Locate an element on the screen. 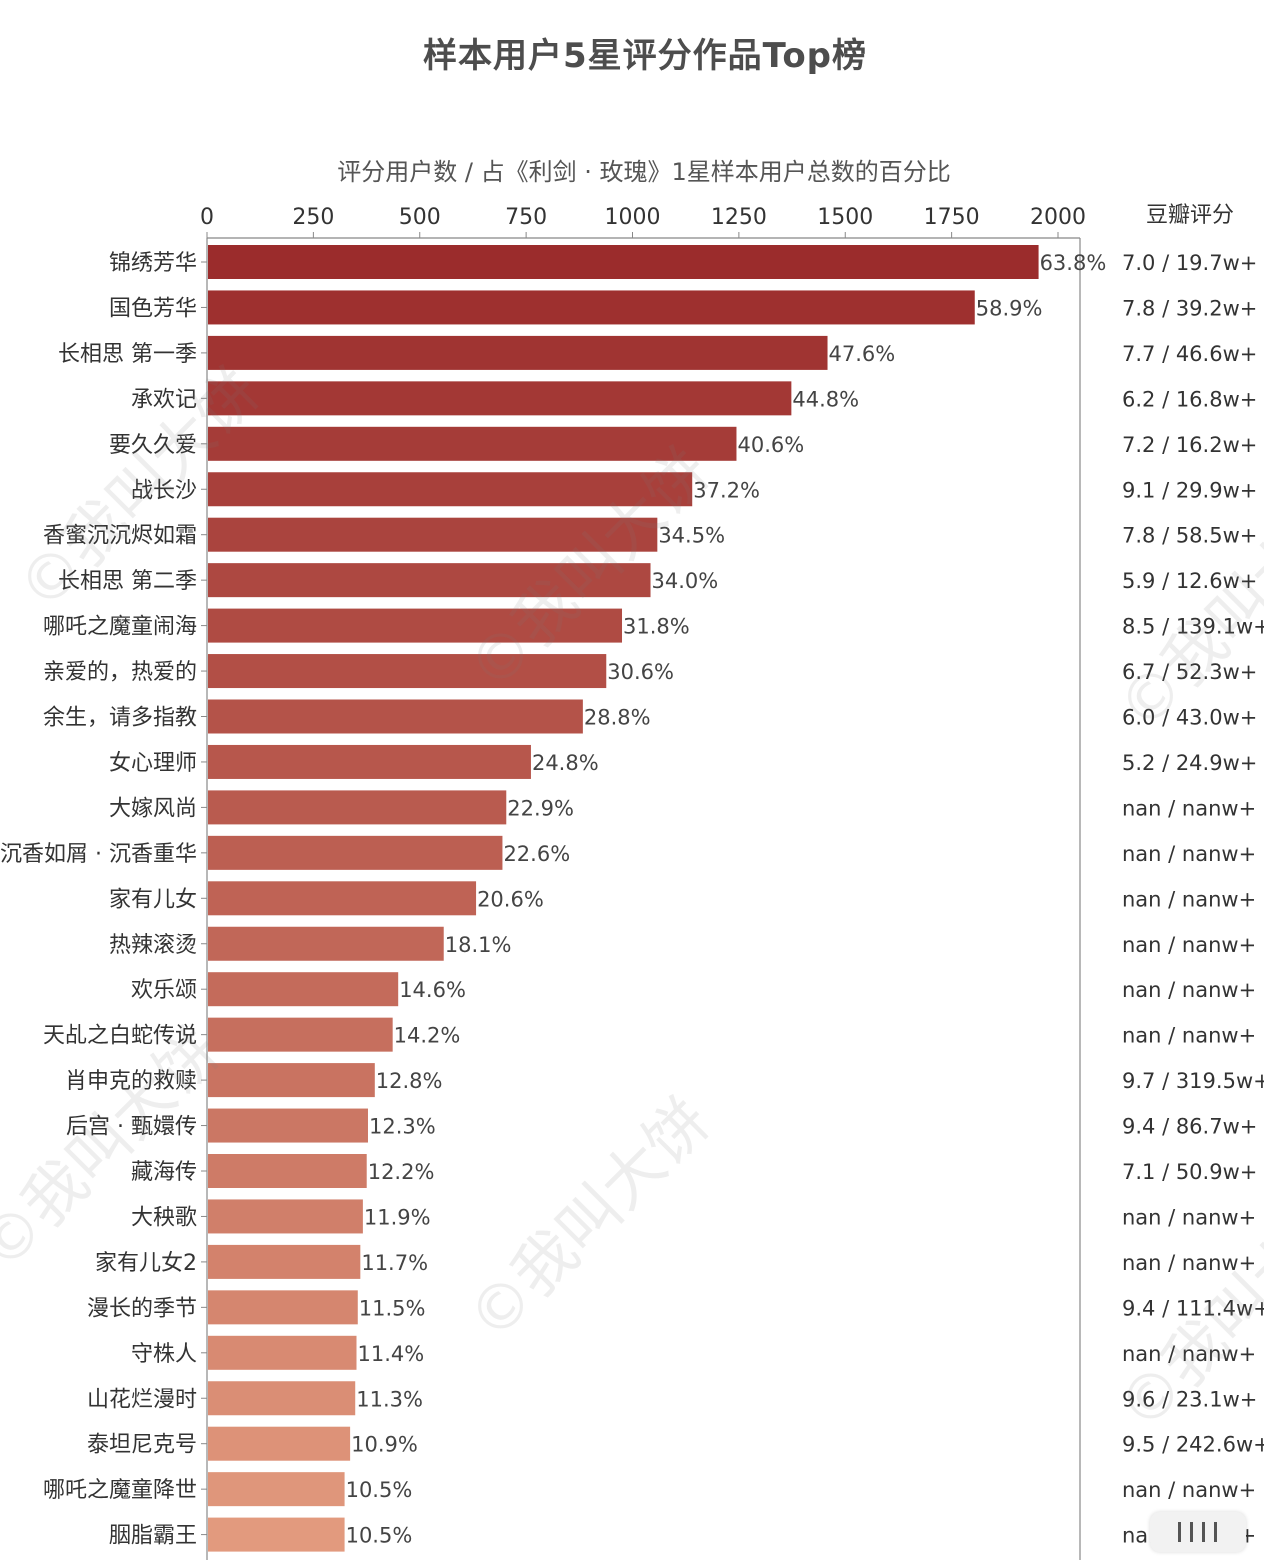  data-label: 22.9% is located at coordinates (540, 808).